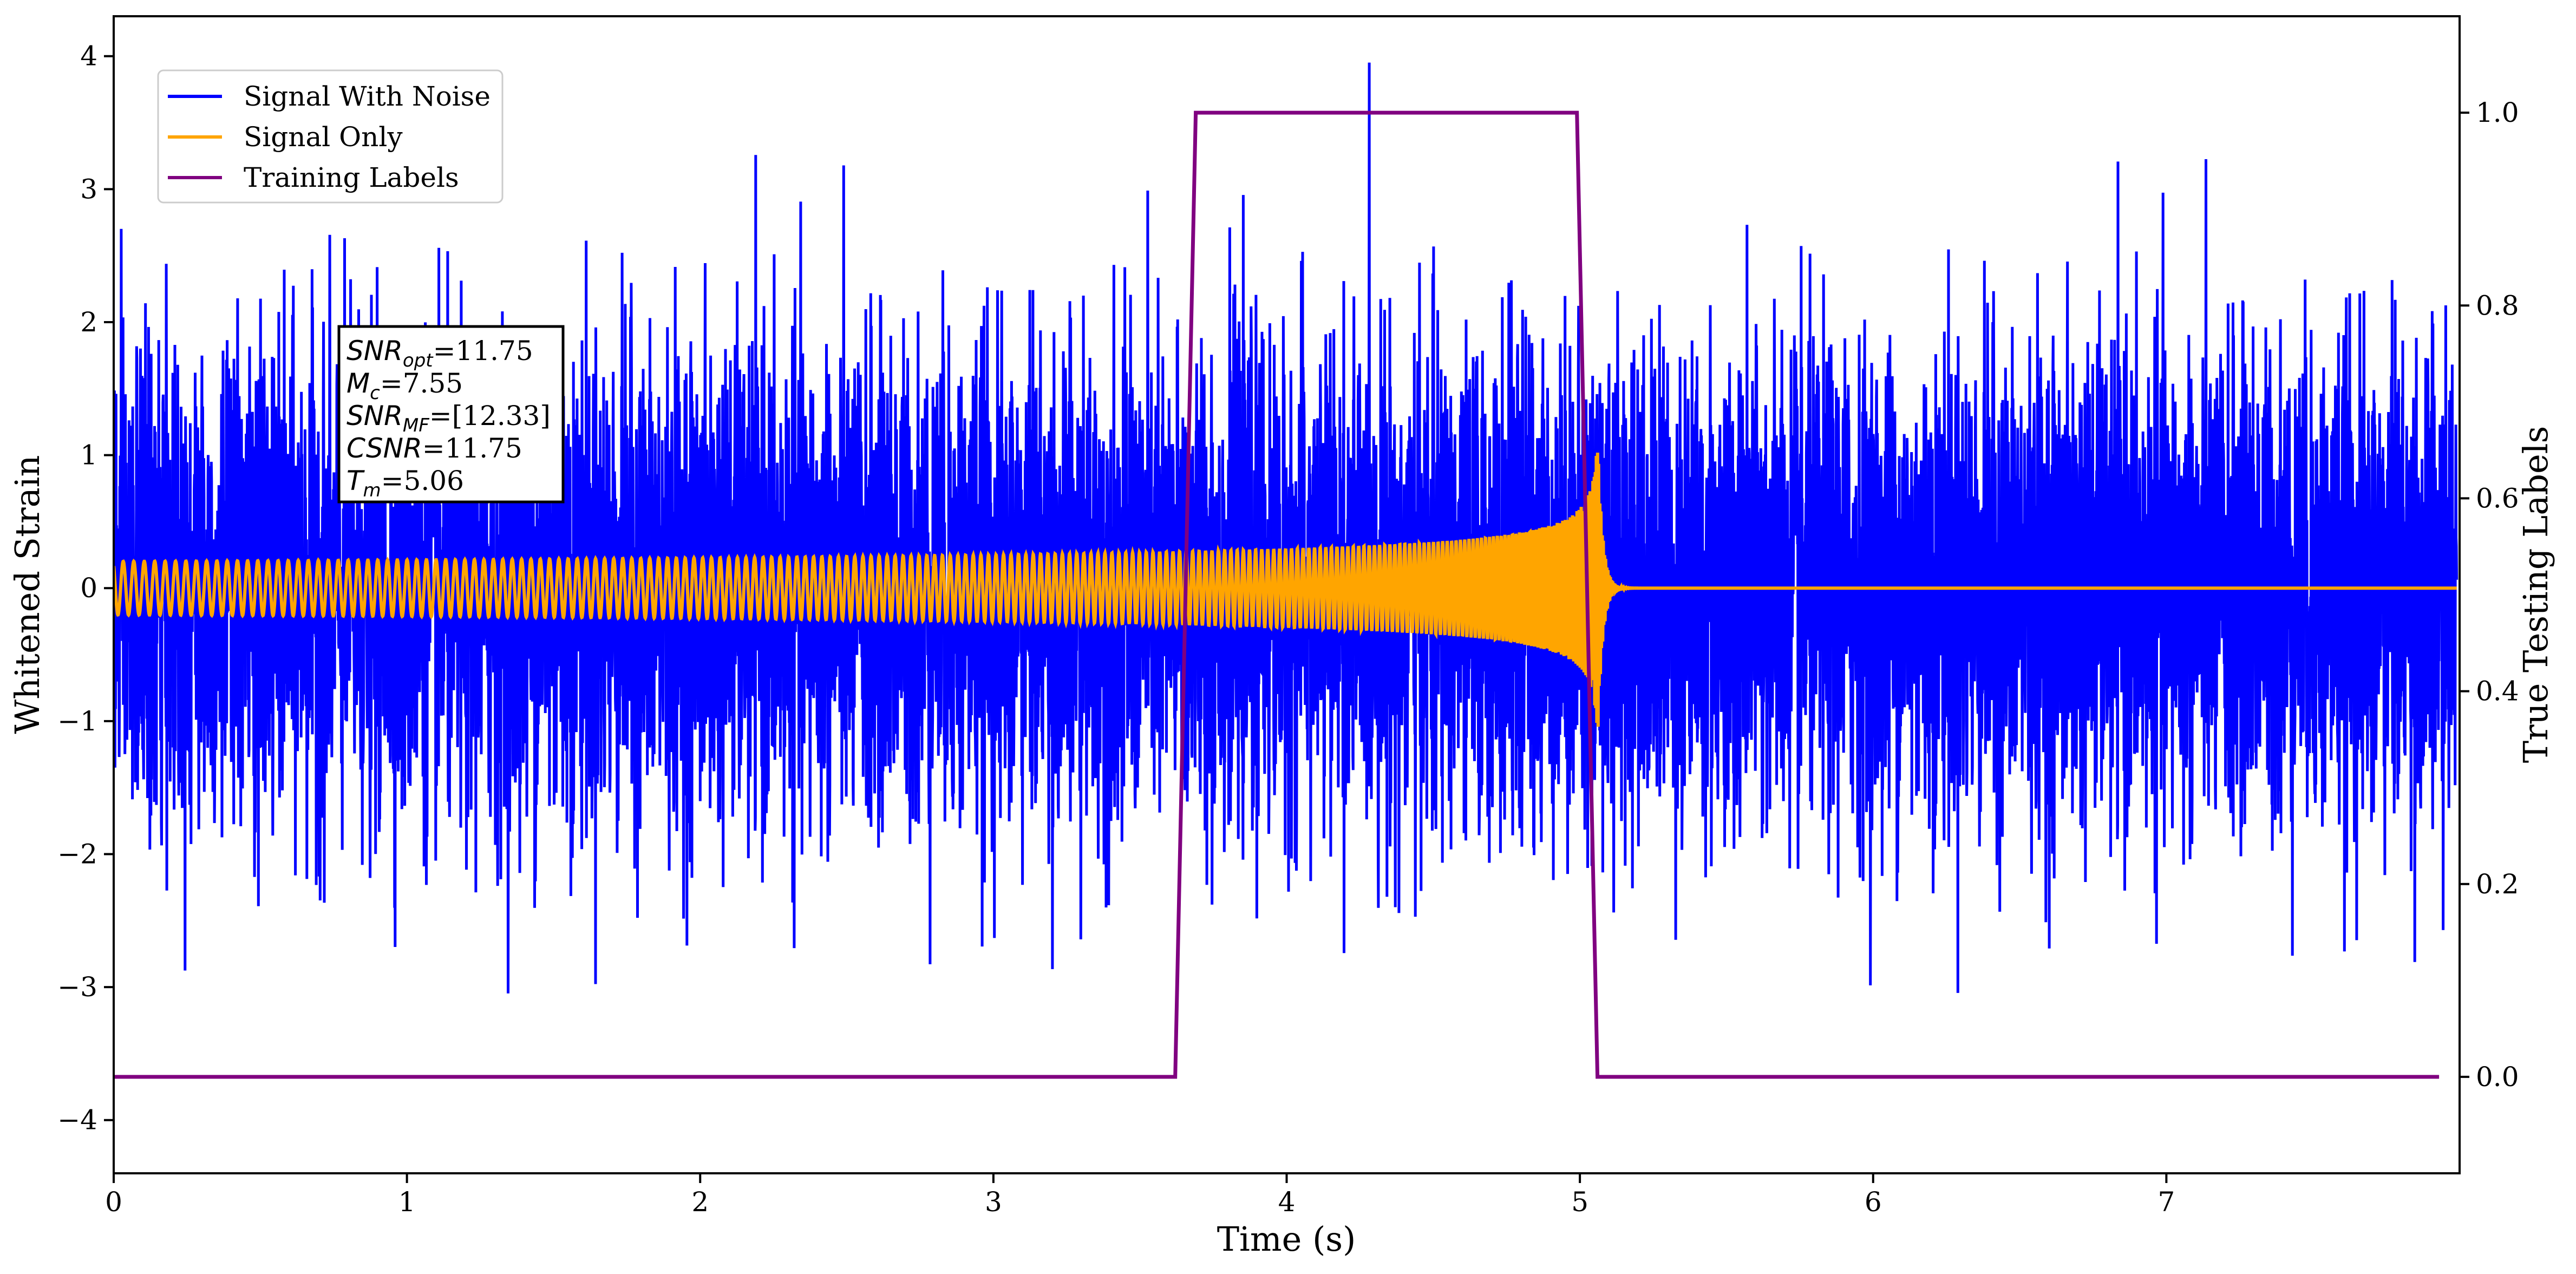  What do you see at coordinates (2166, 1202) in the screenshot?
I see `x-tick-label: 7` at bounding box center [2166, 1202].